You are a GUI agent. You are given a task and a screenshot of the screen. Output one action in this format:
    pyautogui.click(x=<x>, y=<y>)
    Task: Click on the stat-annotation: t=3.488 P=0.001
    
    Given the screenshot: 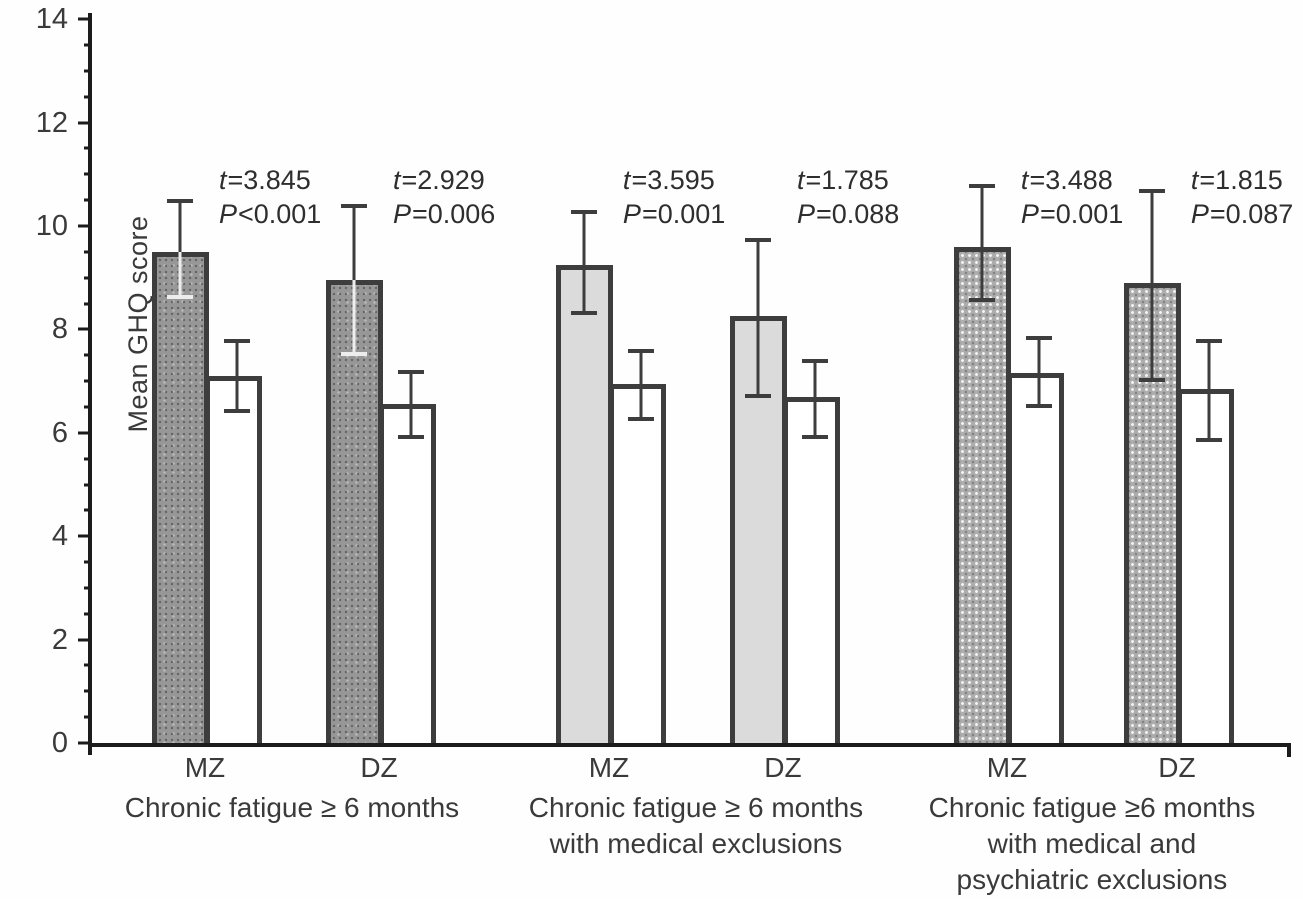 What is the action you would take?
    pyautogui.click(x=1072, y=197)
    